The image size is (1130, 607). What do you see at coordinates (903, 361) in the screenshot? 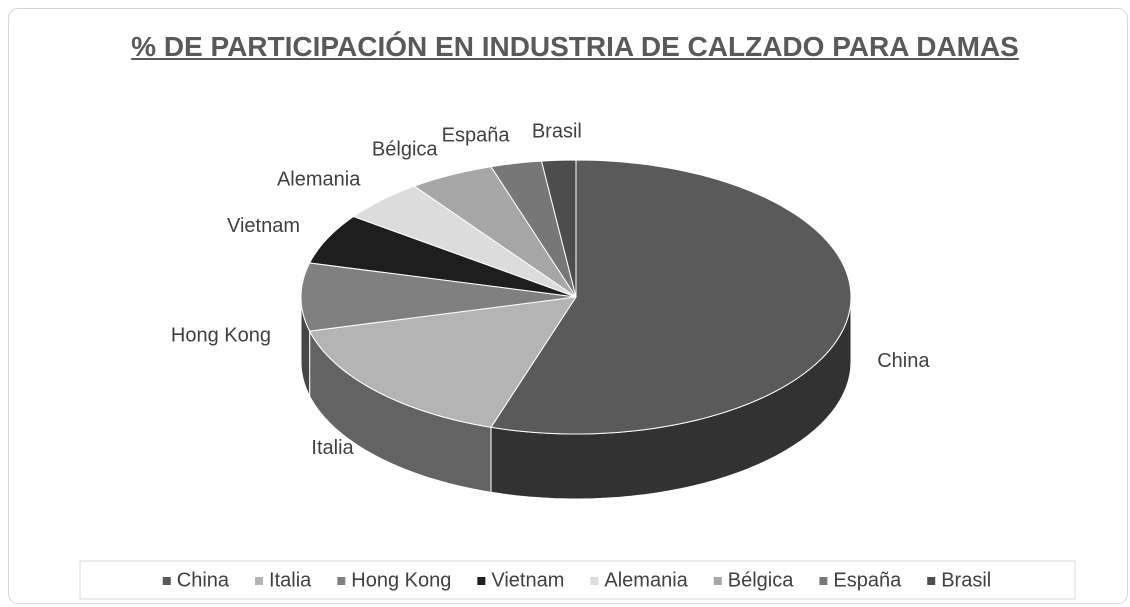
I see `data-label: China` at bounding box center [903, 361].